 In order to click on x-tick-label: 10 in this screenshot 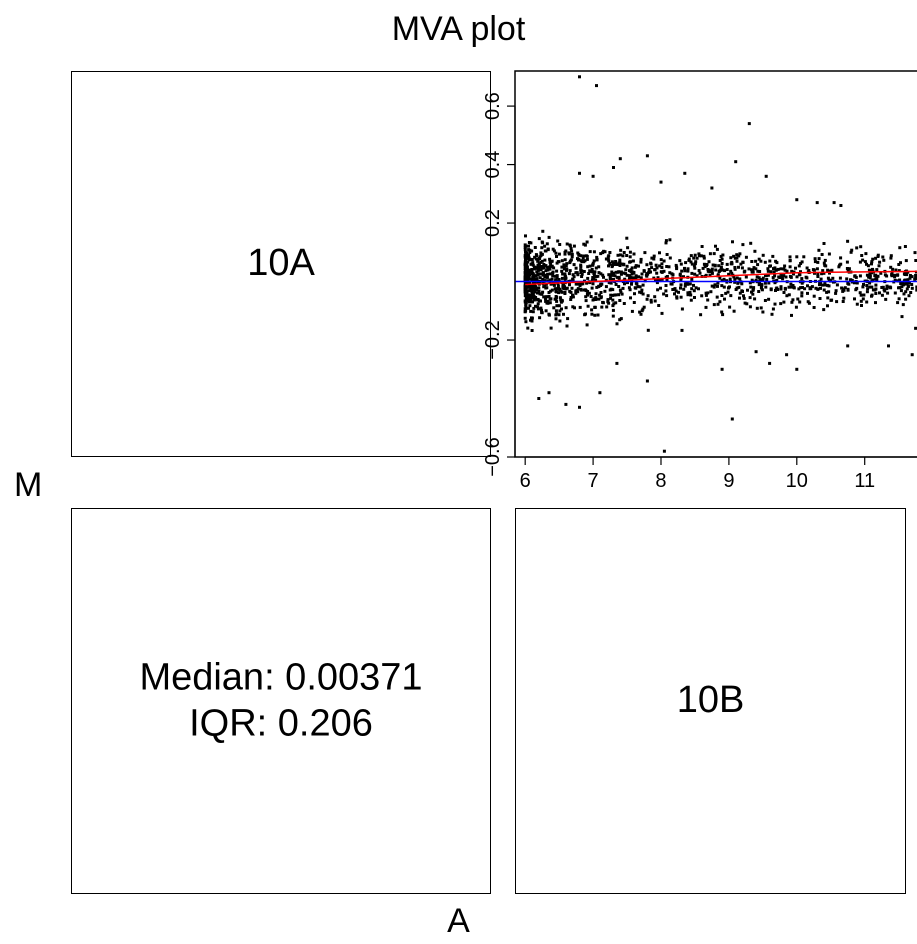, I will do `click(797, 480)`.